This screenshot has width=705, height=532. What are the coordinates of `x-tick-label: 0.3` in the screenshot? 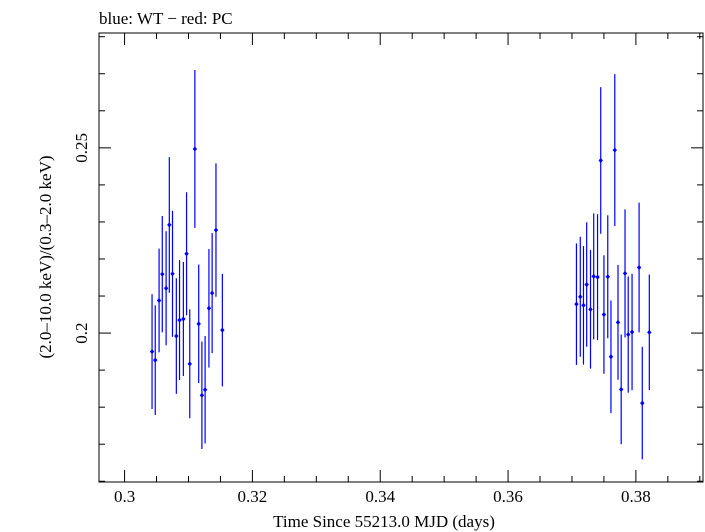 It's located at (124, 496).